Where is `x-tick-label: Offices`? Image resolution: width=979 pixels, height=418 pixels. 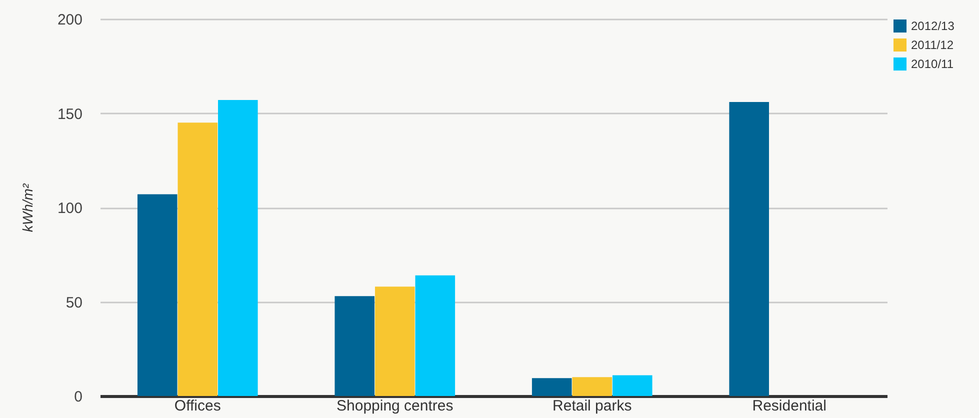 x-tick-label: Offices is located at coordinates (197, 406).